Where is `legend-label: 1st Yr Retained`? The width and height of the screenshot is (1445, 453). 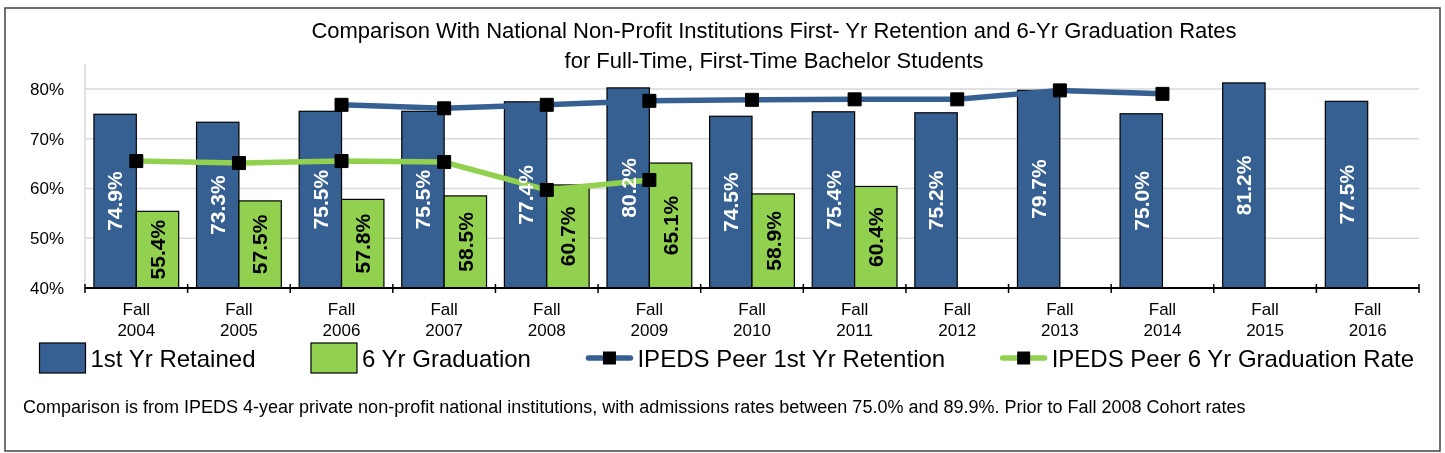
legend-label: 1st Yr Retained is located at coordinates (173, 358).